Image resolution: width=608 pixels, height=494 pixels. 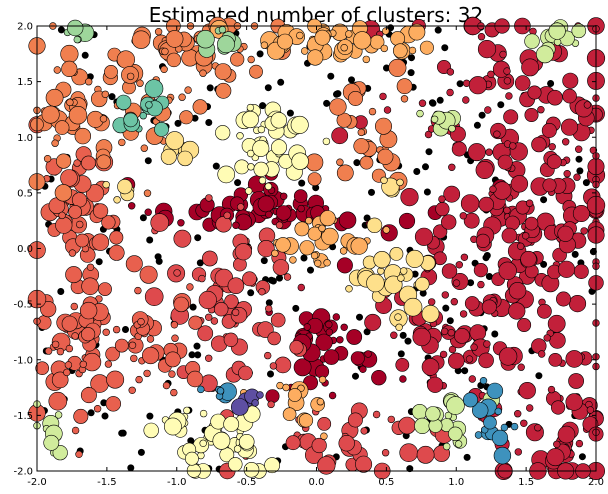 I want to click on y-tick-label: 1.5, so click(x=25, y=82).